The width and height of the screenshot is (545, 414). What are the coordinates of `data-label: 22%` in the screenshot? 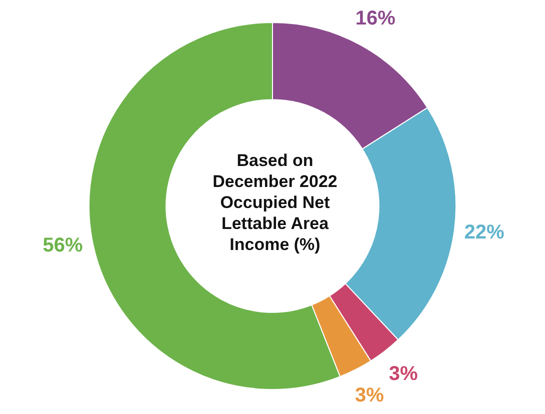 It's located at (484, 232).